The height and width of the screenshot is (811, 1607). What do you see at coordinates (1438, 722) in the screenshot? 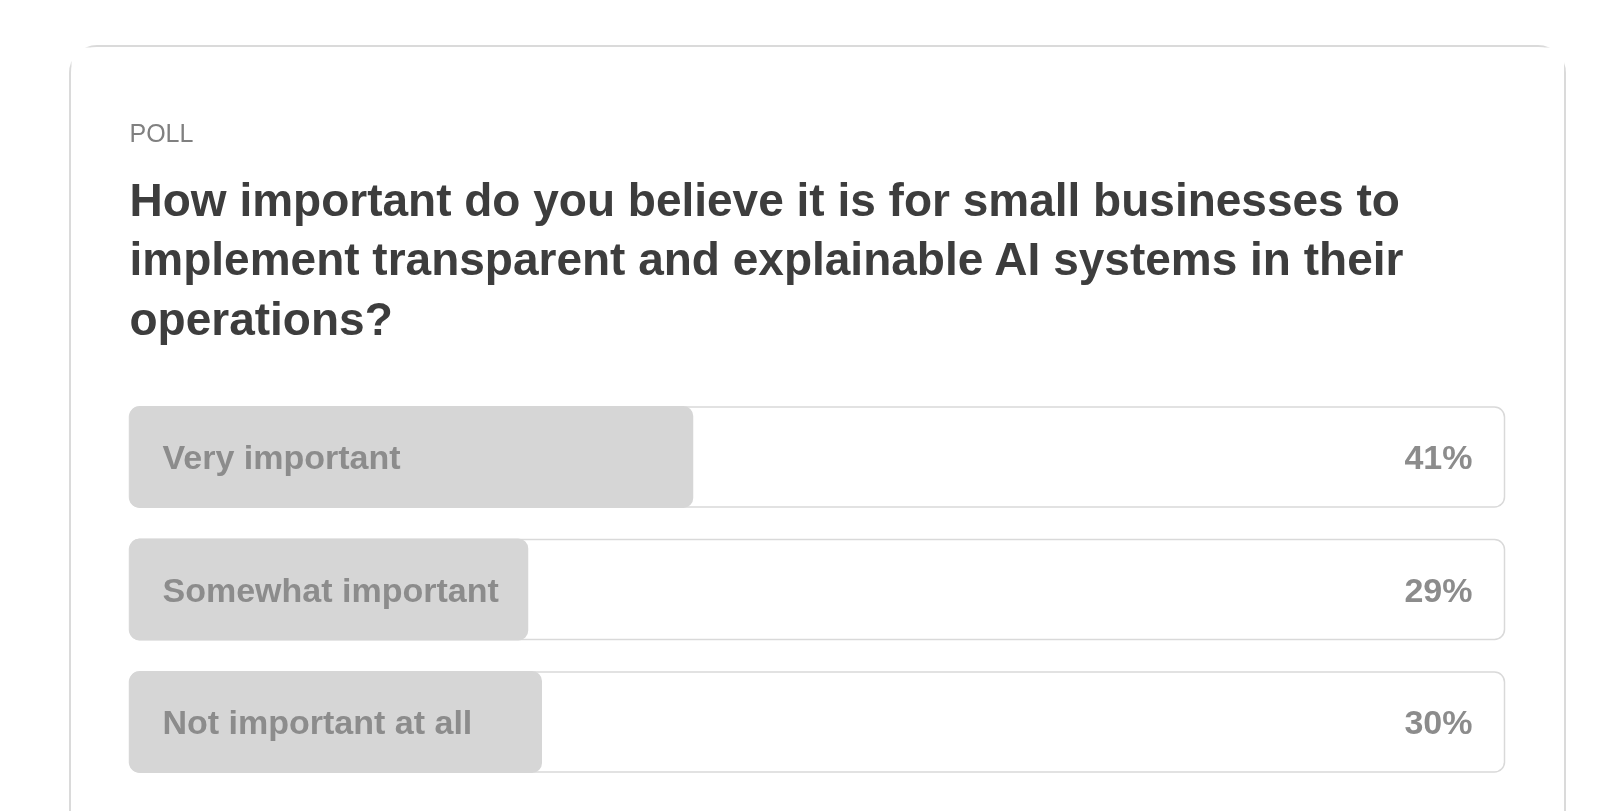
I see `data-label: 30%` at bounding box center [1438, 722].